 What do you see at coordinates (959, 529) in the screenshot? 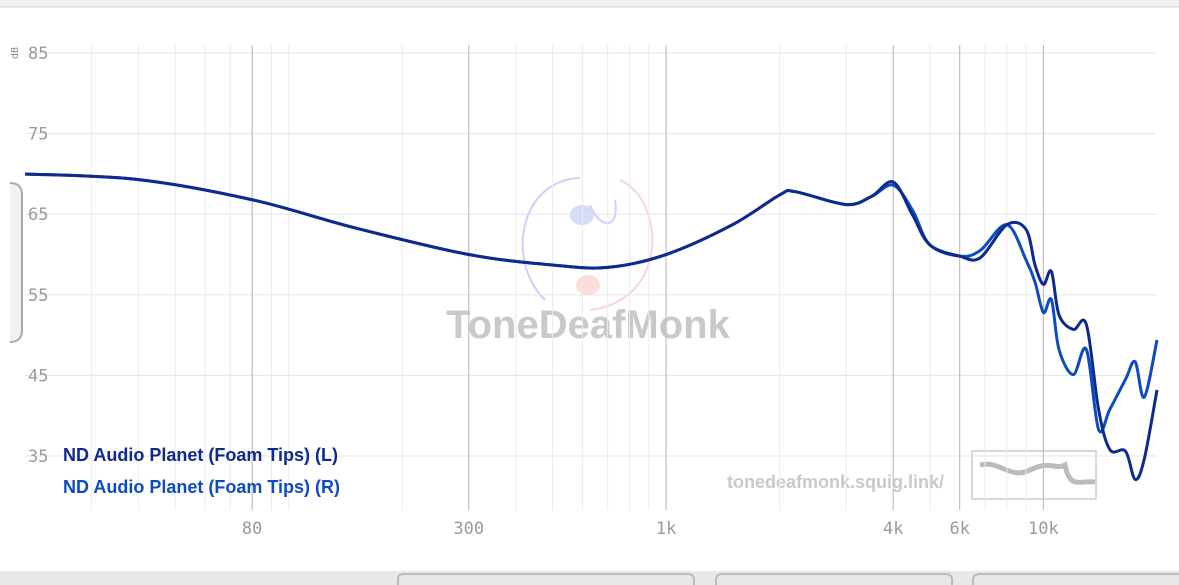
I see `x-tick-label: 6k` at bounding box center [959, 529].